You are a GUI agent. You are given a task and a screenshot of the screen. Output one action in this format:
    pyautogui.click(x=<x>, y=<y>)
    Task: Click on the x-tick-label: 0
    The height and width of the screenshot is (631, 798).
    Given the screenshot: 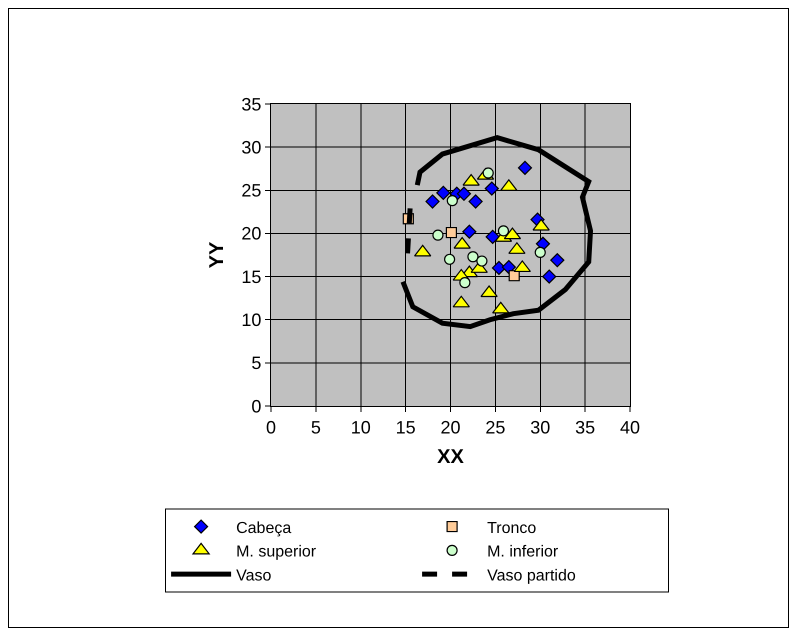 What is the action you would take?
    pyautogui.click(x=271, y=428)
    